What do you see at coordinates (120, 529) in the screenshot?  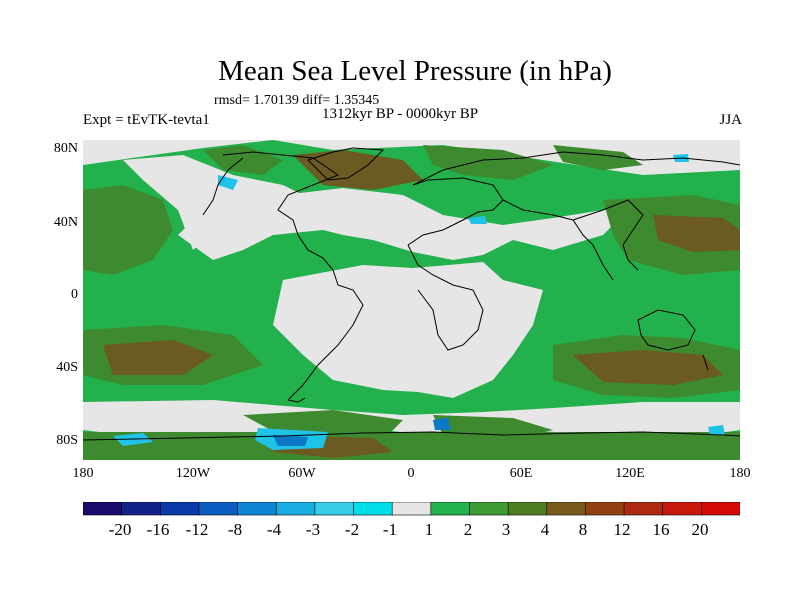 I see `colorbar-label: -20` at bounding box center [120, 529].